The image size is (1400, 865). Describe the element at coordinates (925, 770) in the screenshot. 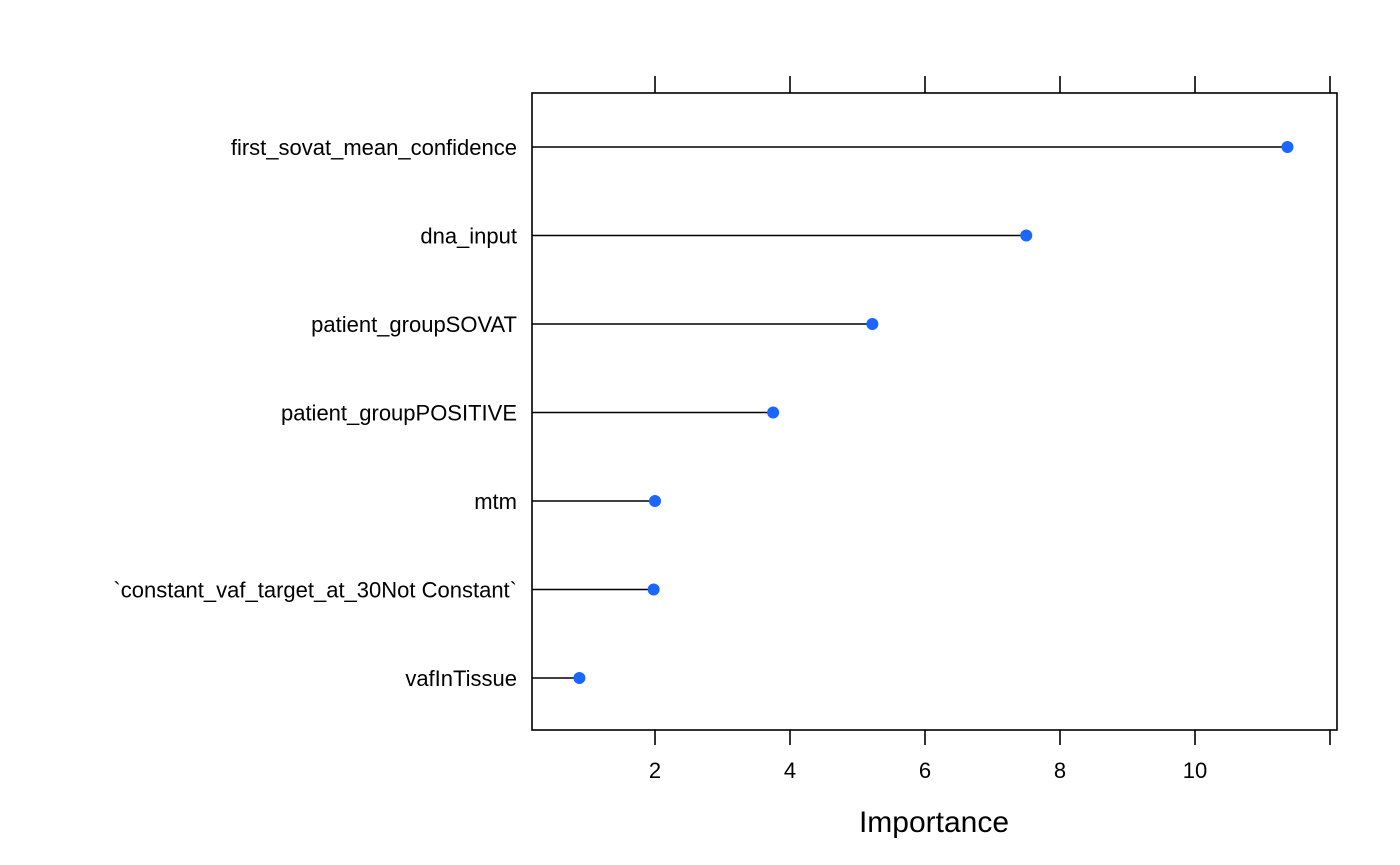

I see `tick-label-6: 6` at that location.